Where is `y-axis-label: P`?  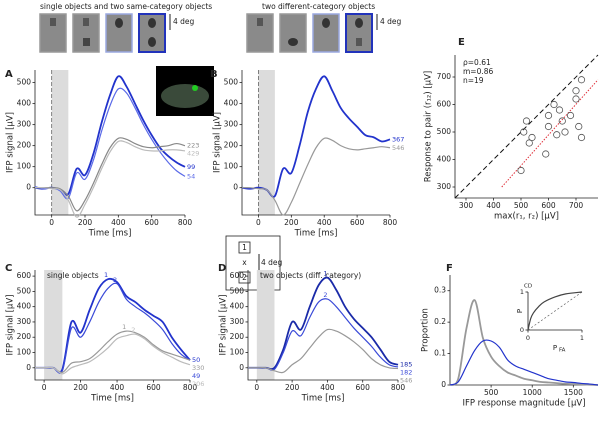
y-axis-label: P is located at coordinates (520, 311).